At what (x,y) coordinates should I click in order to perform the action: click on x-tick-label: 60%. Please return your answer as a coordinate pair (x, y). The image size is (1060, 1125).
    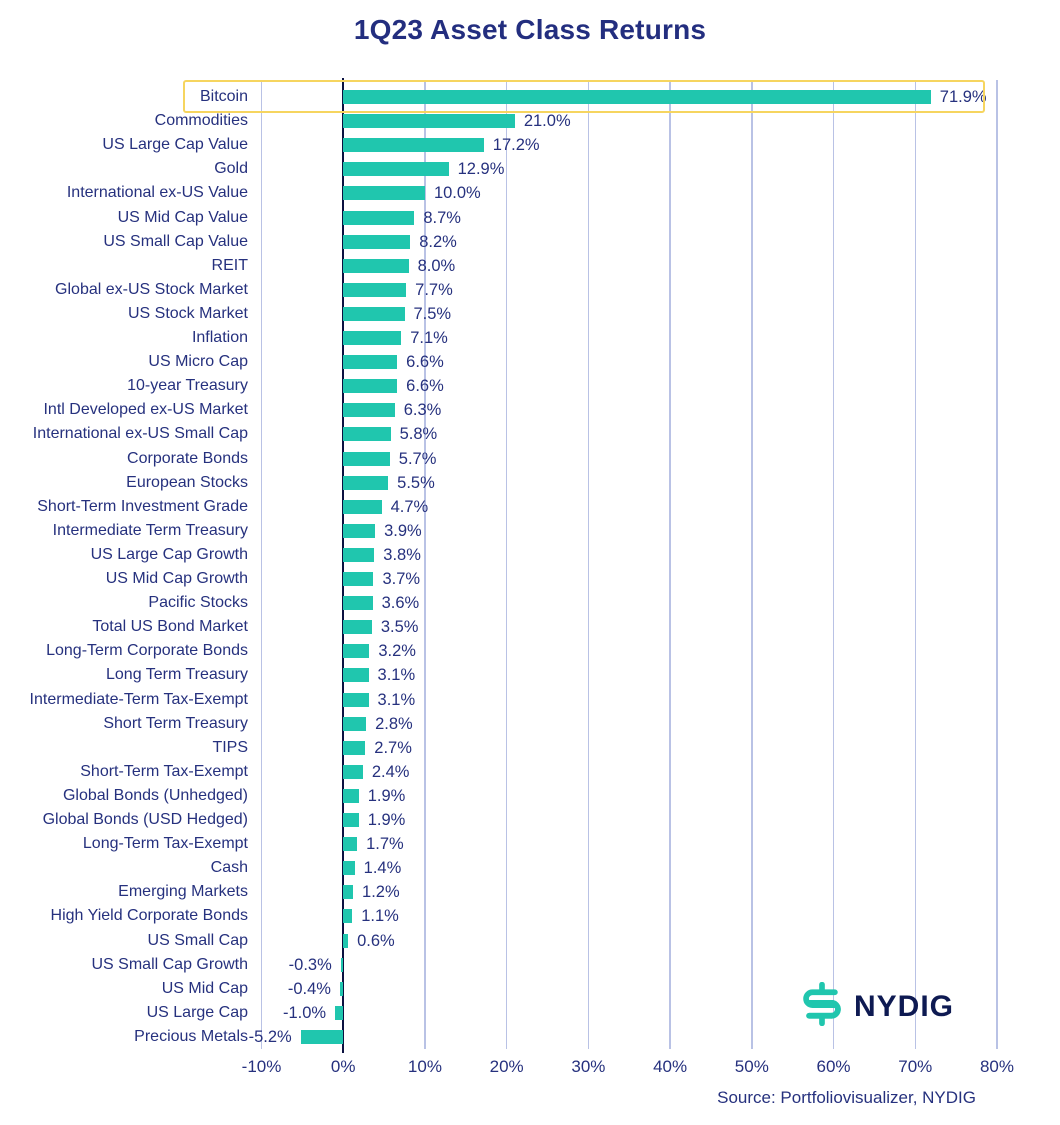
    Looking at the image, I should click on (833, 1066).